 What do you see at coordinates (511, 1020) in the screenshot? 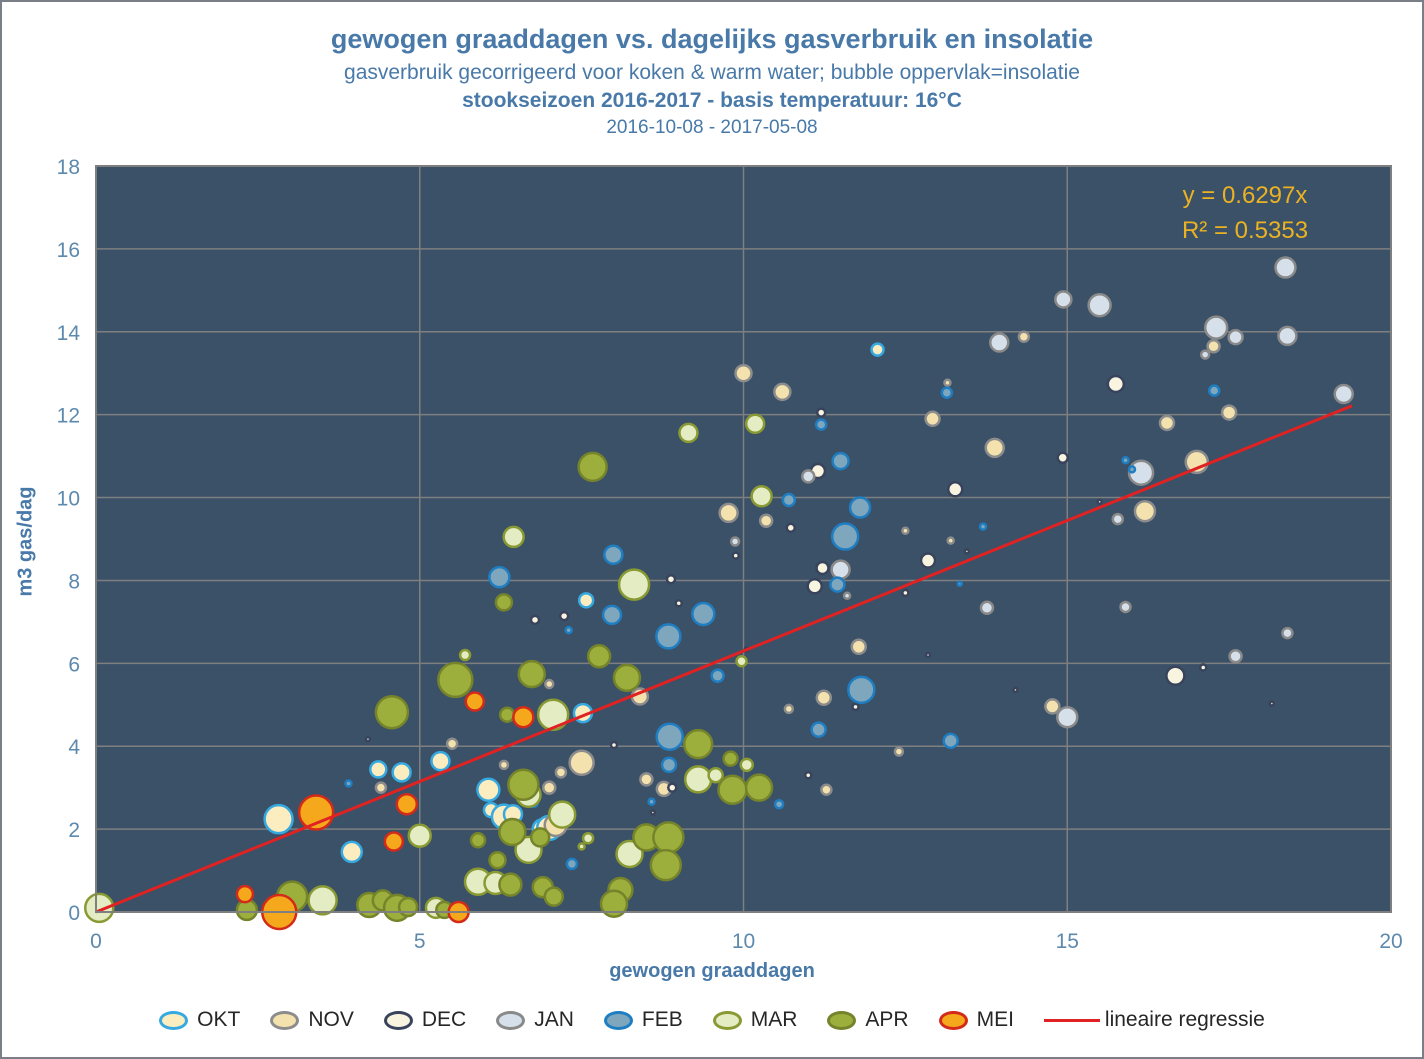
I see `legend-swatch-jan` at bounding box center [511, 1020].